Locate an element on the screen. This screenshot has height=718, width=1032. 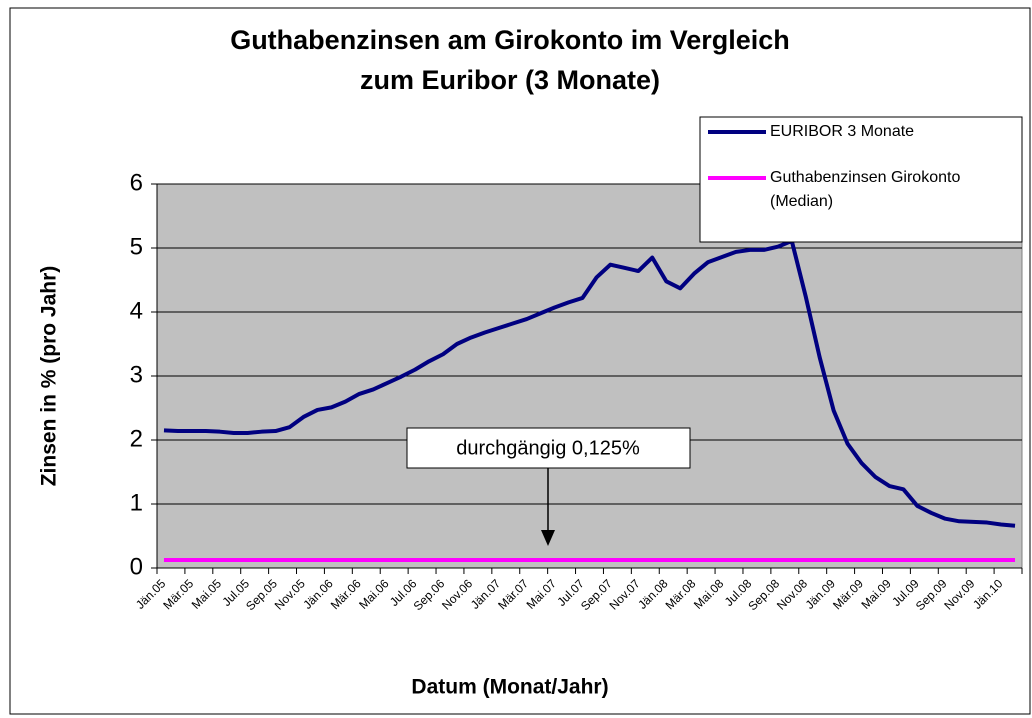
legend-label: EURIBOR 3 Monate is located at coordinates (842, 131).